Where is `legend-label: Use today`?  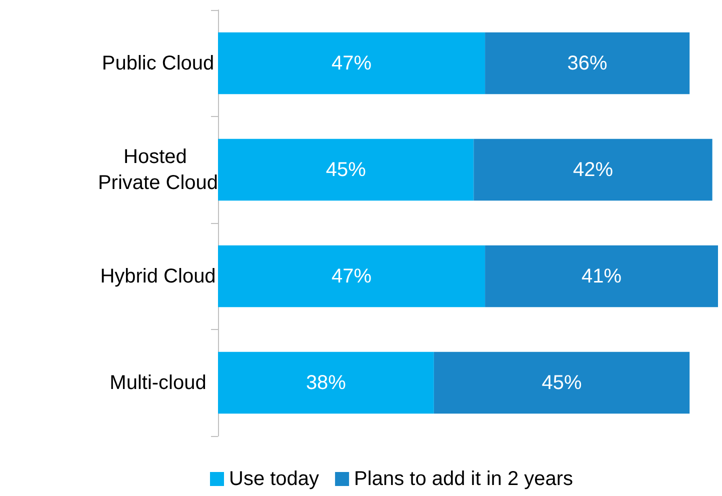
legend-label: Use today is located at coordinates (274, 479).